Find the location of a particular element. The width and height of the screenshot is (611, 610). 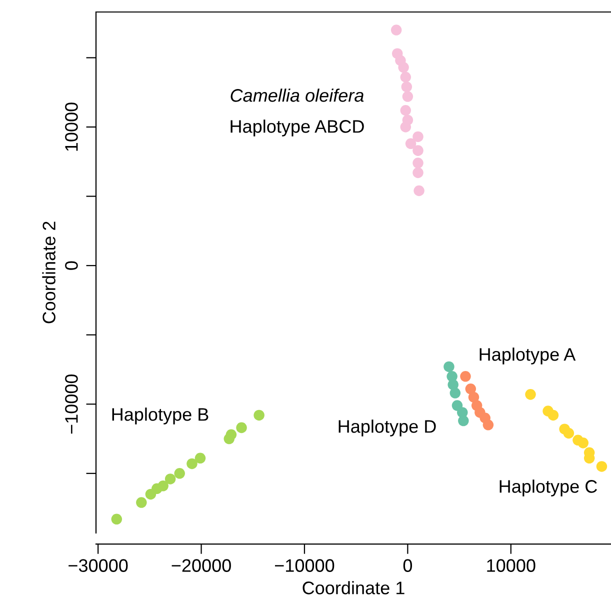

annotation: Haplotype ABCD is located at coordinates (297, 128).